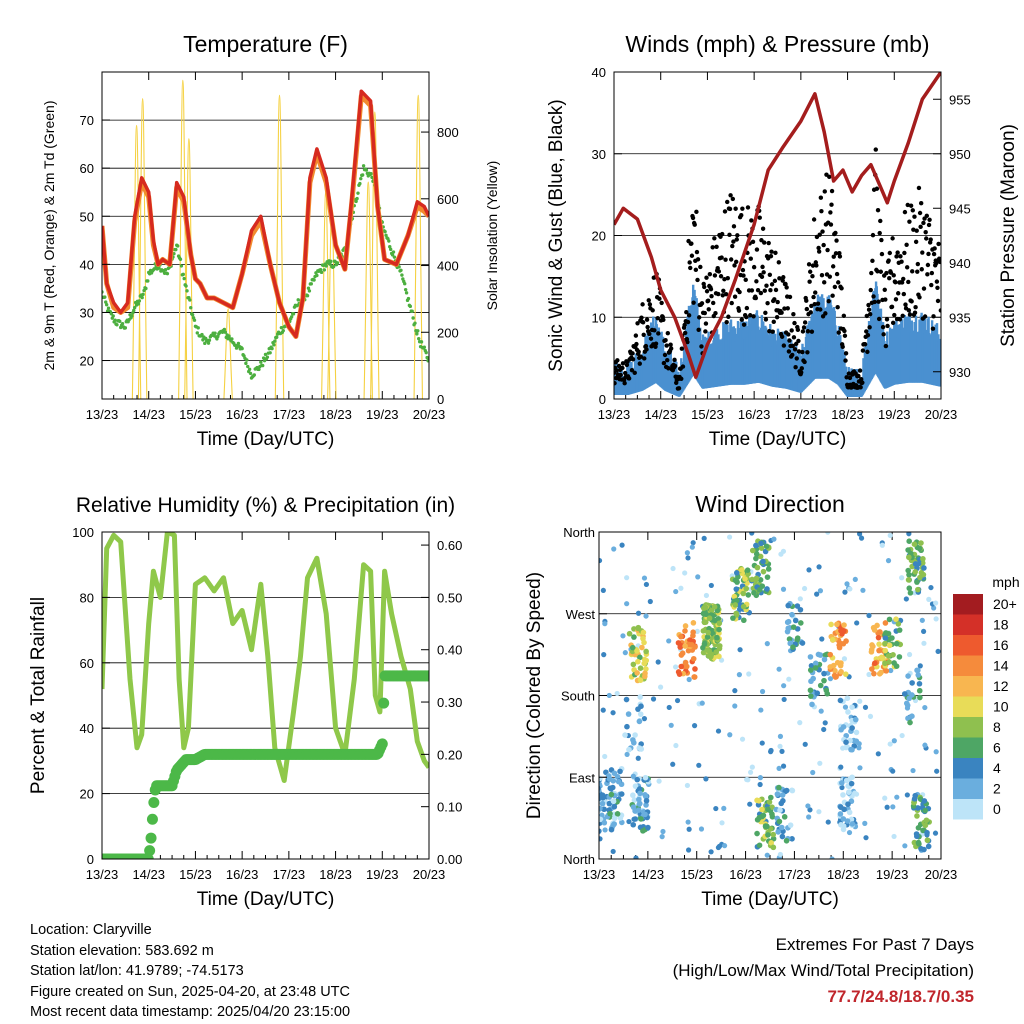  Describe the element at coordinates (448, 199) in the screenshot. I see `y2-tick-label: 600` at that location.